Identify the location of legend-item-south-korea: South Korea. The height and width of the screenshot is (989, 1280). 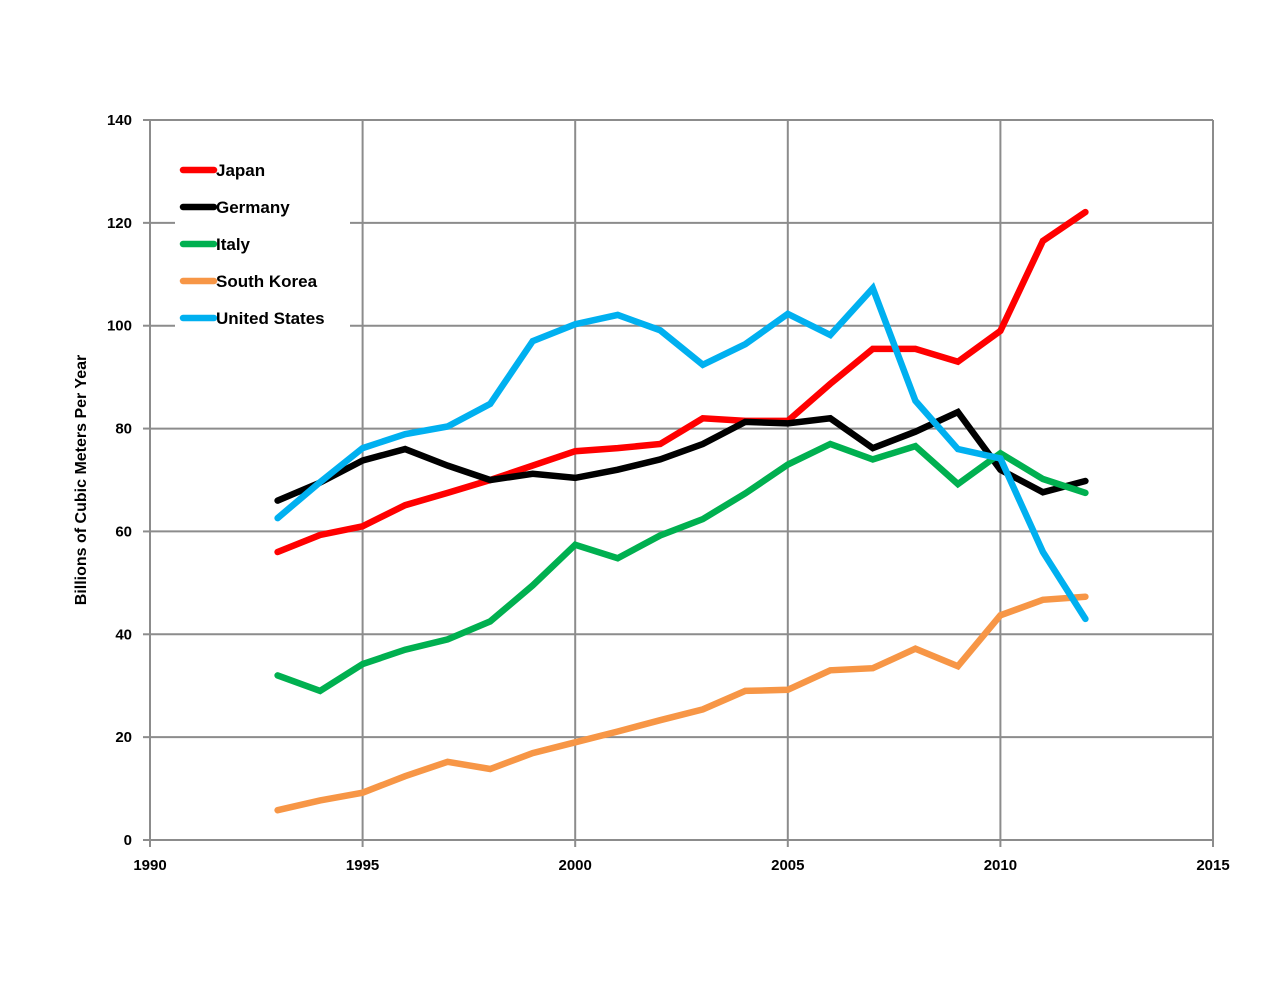
(248, 281).